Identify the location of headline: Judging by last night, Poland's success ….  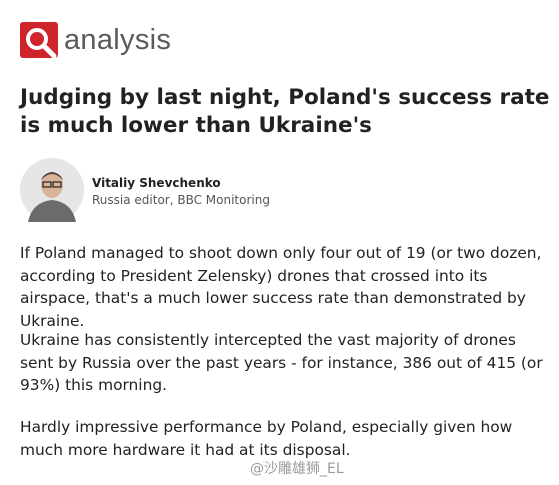
(285, 111).